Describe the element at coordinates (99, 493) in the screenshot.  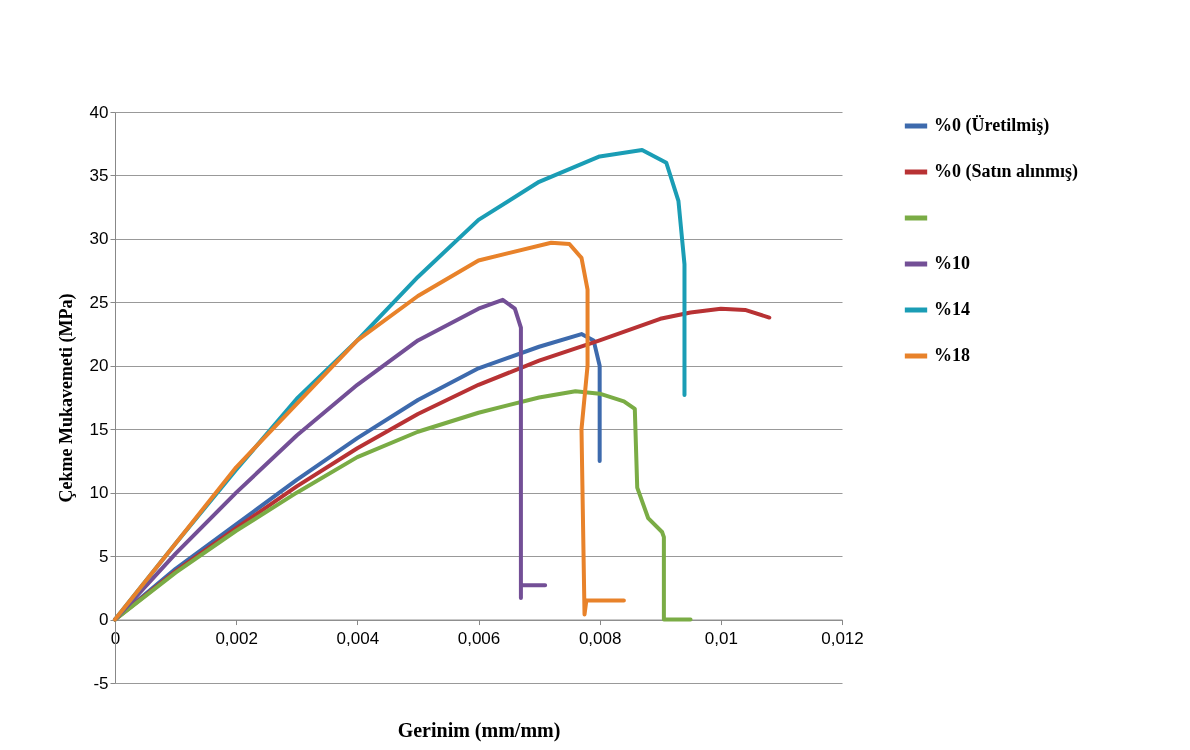
I see `y-tick-label: 10` at that location.